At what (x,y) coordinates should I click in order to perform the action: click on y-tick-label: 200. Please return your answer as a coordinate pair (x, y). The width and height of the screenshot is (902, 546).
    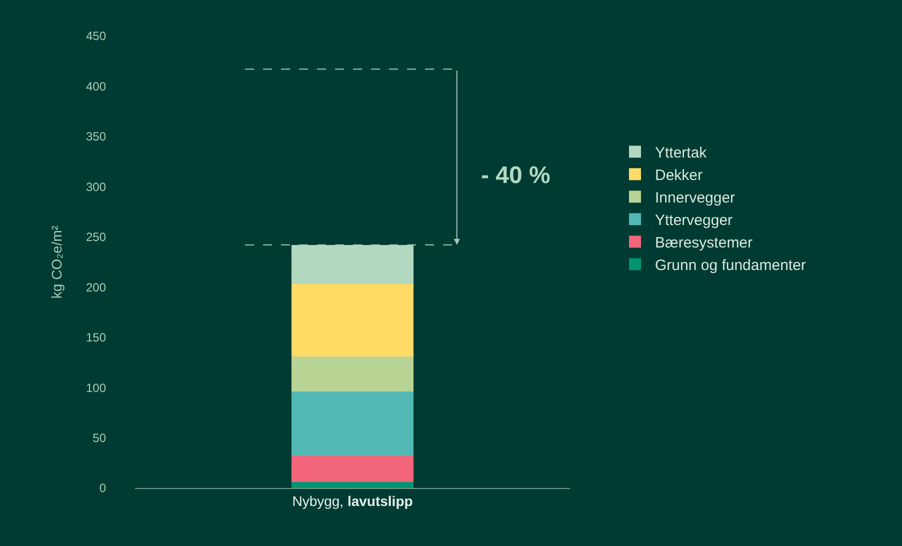
    Looking at the image, I should click on (96, 287).